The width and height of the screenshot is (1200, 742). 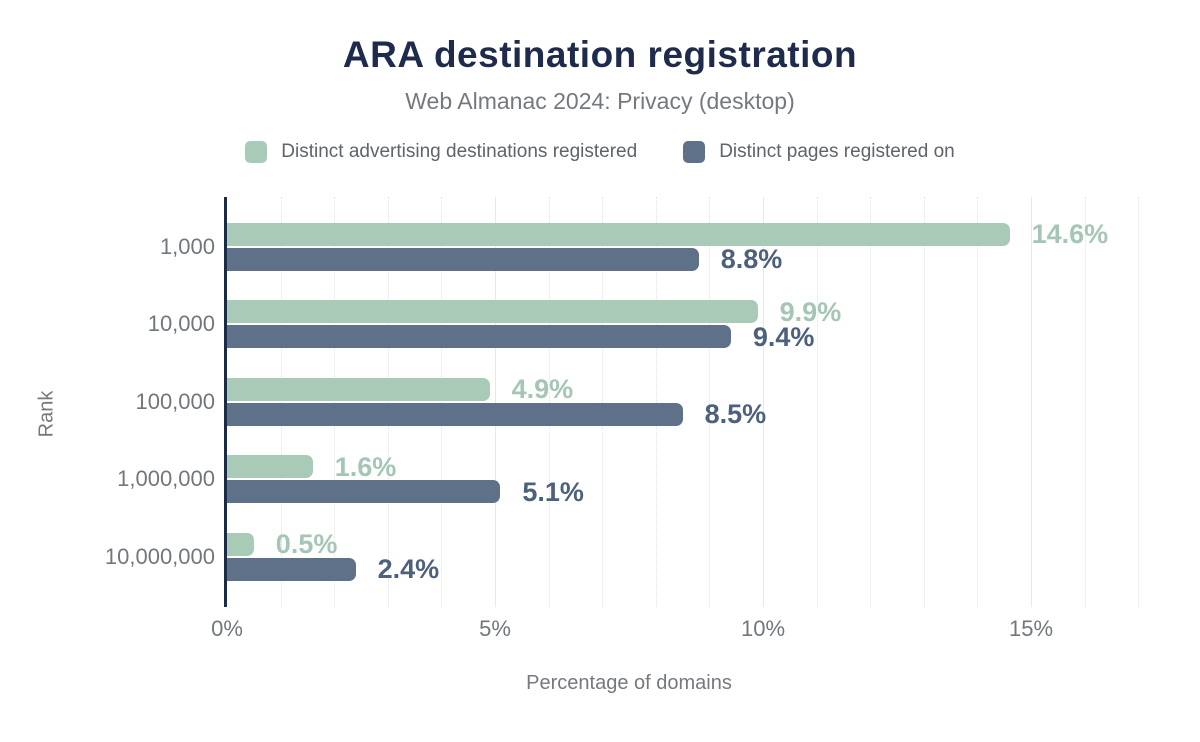 What do you see at coordinates (225, 402) in the screenshot?
I see `y-axis-line` at bounding box center [225, 402].